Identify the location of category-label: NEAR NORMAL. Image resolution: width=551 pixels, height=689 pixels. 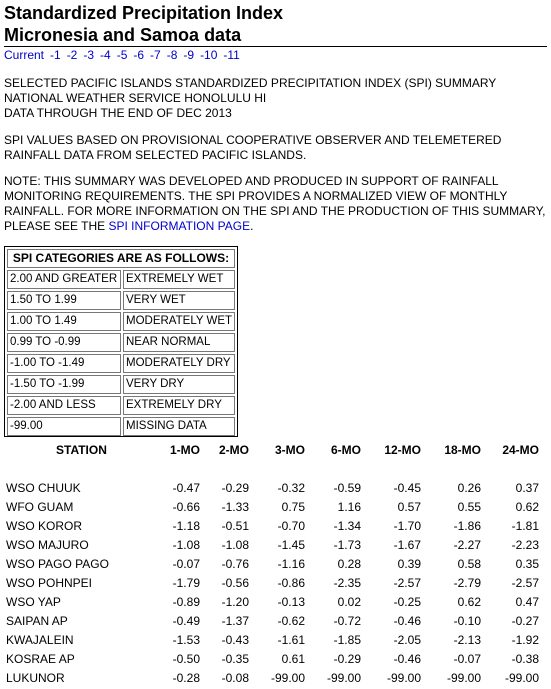
(179, 342).